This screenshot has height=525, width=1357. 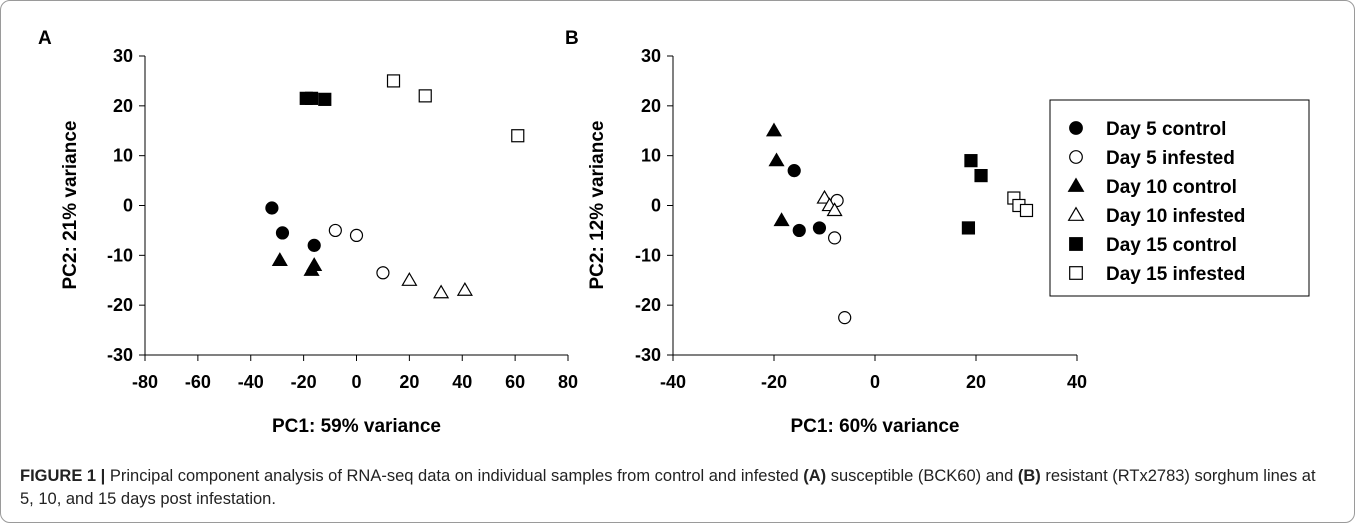 I want to click on legend-label-day-15-infested: Day 15 infested, so click(x=1175, y=274).